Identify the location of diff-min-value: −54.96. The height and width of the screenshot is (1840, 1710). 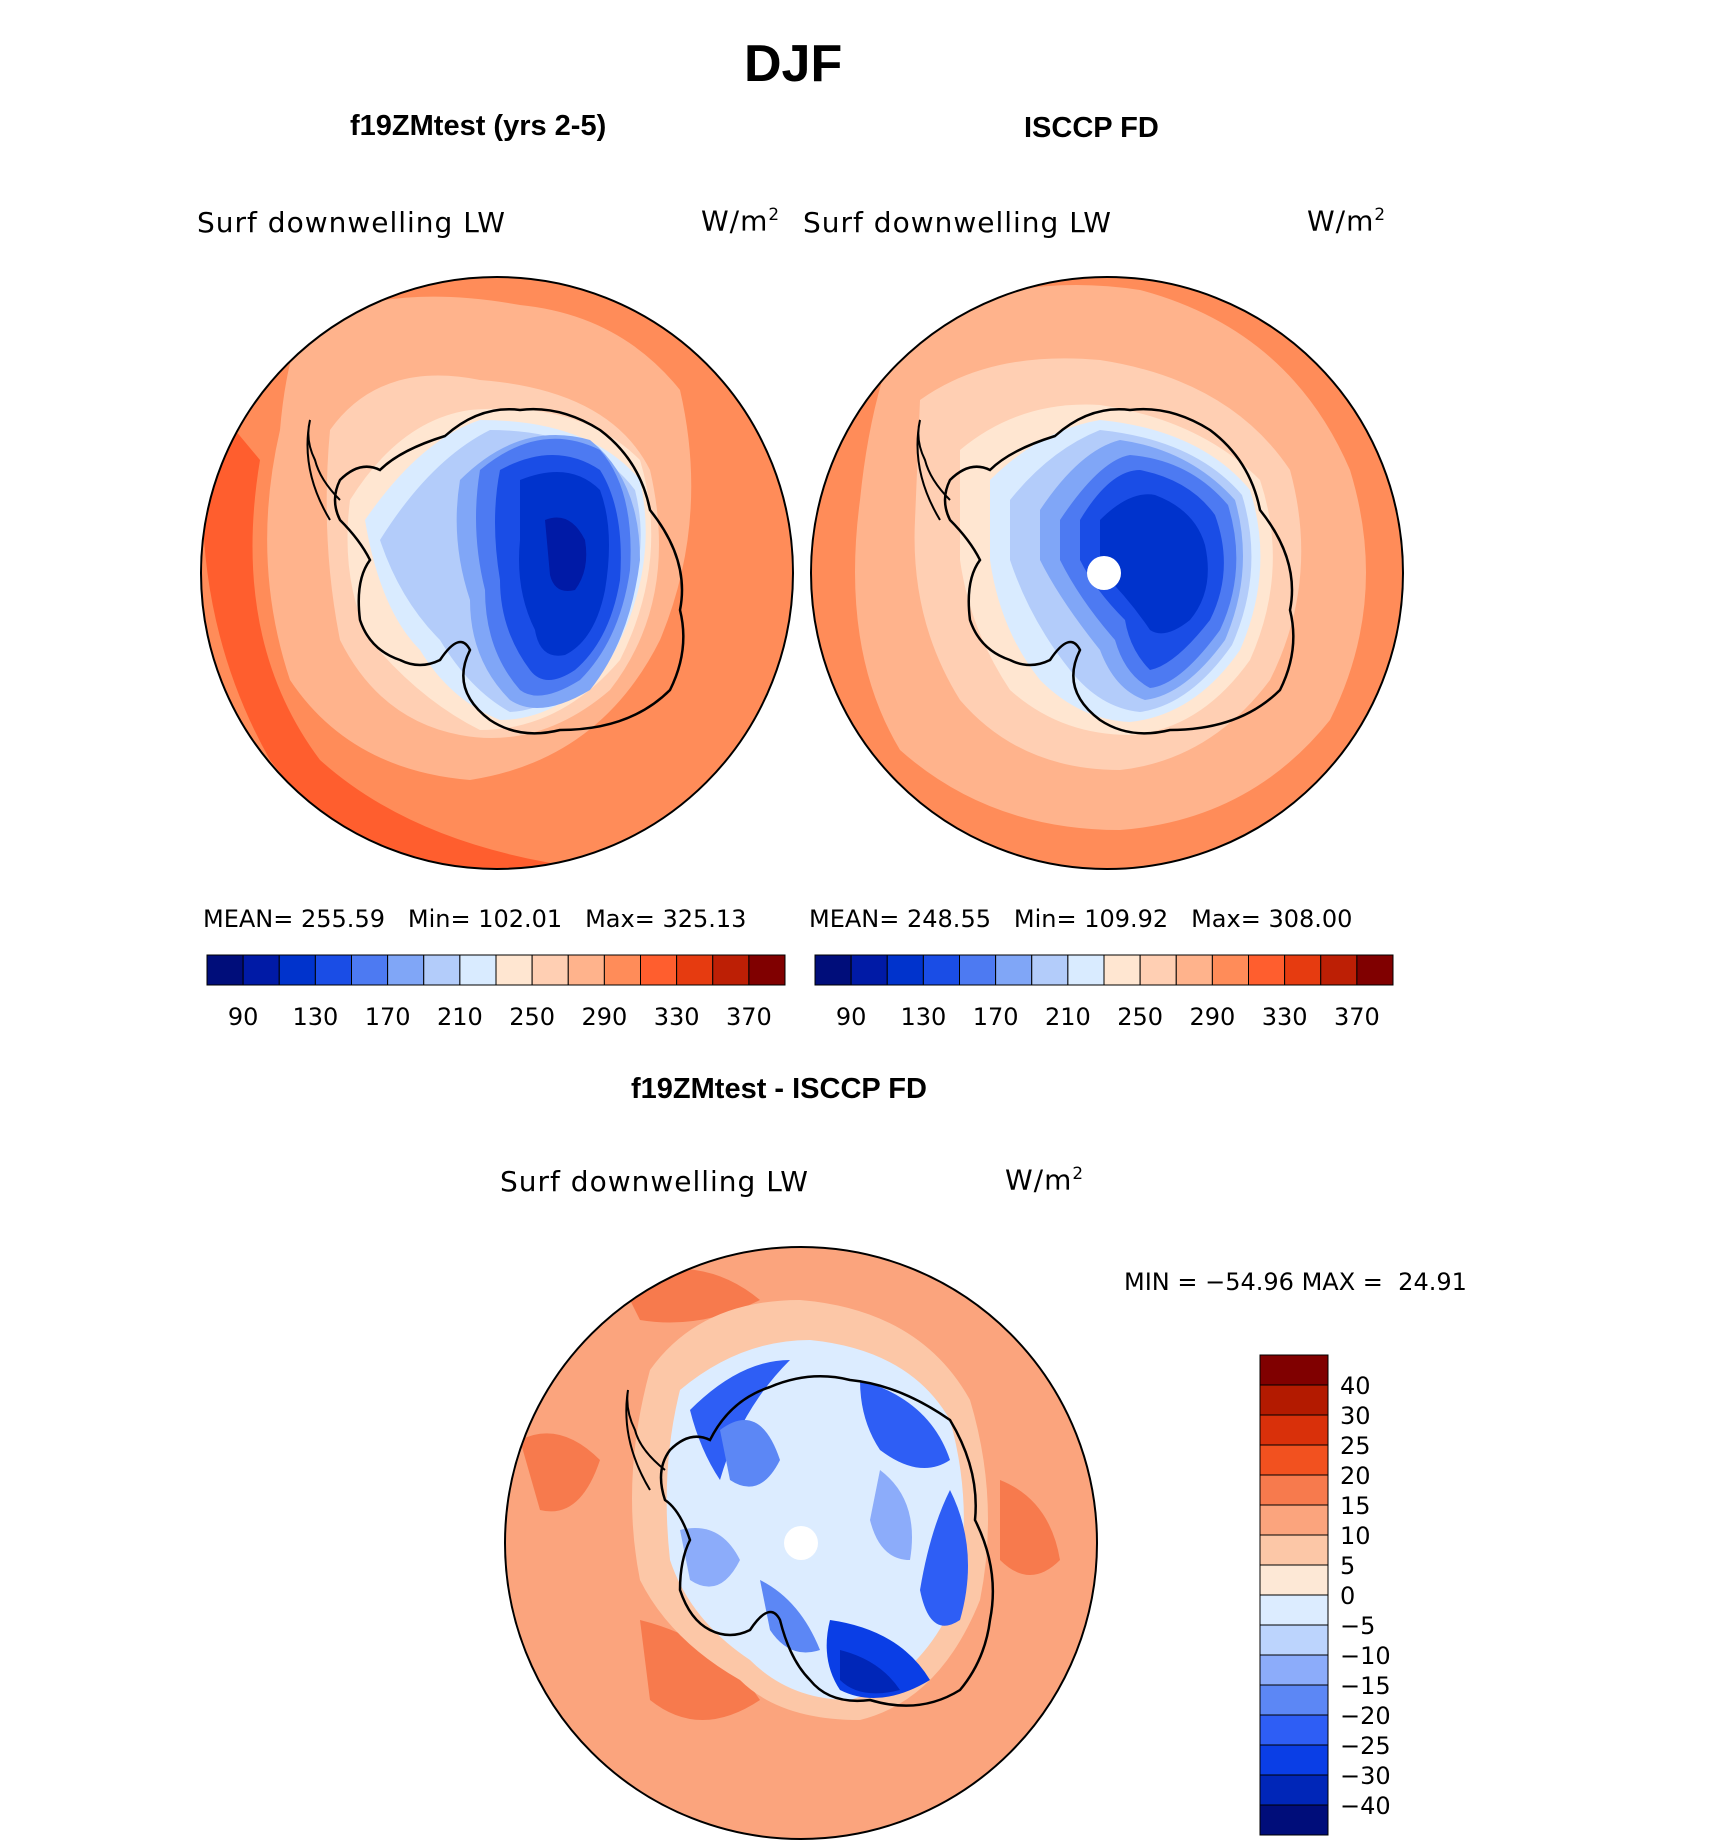
(1249, 1282).